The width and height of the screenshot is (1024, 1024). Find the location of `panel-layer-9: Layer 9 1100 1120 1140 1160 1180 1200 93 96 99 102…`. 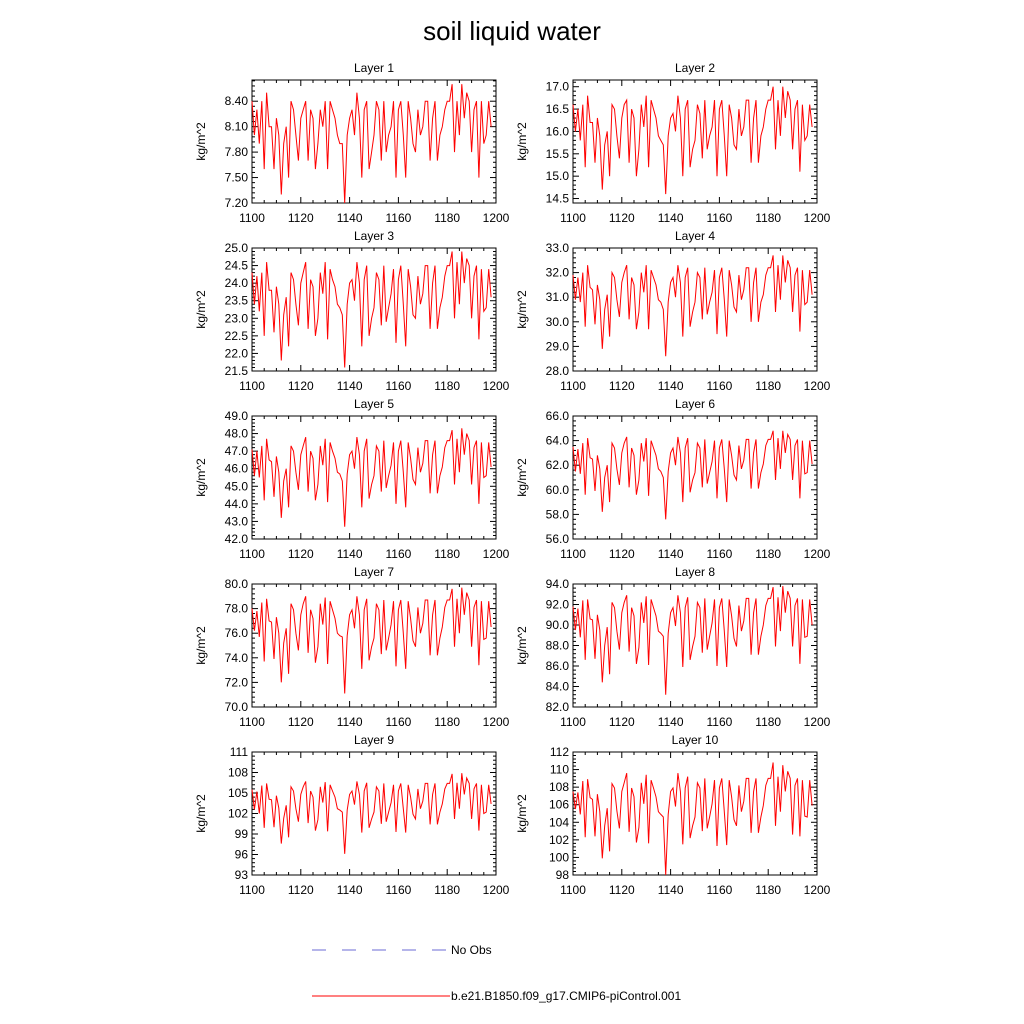

panel-layer-9: Layer 9 1100 1120 1140 1160 1180 1200 93 96 99 102… is located at coordinates (352, 815).